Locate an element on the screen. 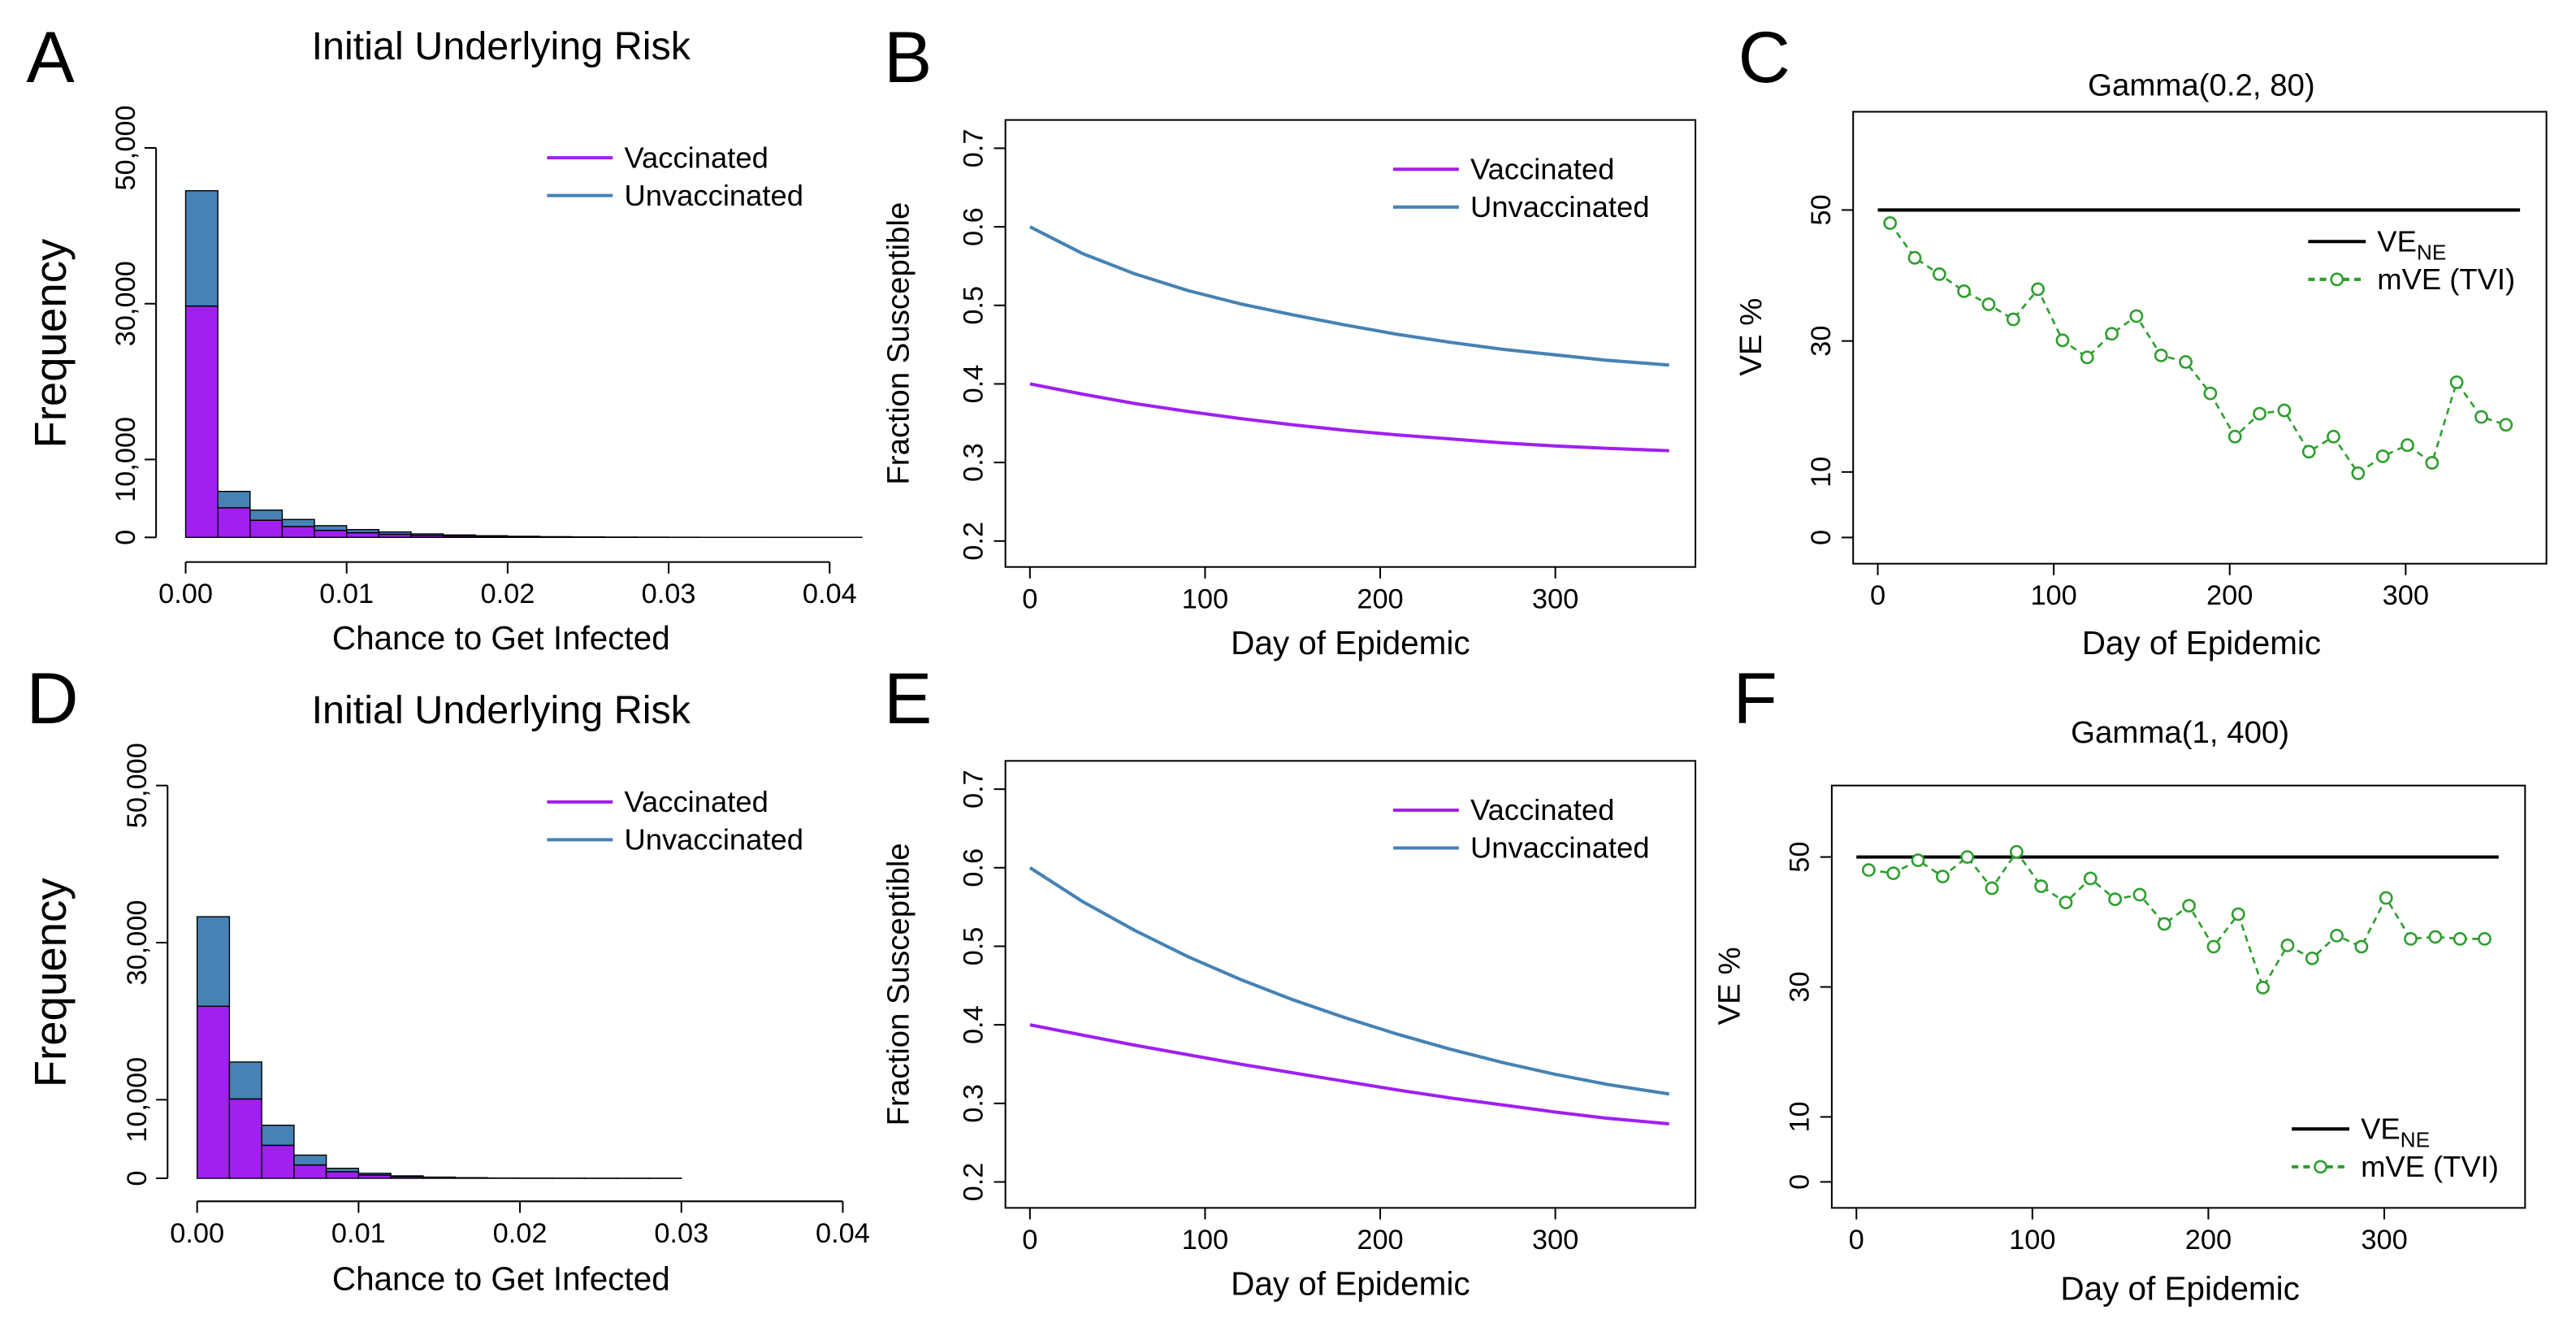 This screenshot has width=2576, height=1340. x-tick-label: 0 is located at coordinates (1029, 1240).